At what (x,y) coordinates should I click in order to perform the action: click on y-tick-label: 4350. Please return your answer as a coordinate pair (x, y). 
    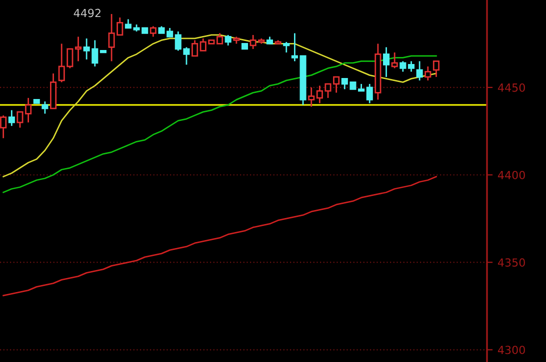
    Looking at the image, I should click on (511, 262).